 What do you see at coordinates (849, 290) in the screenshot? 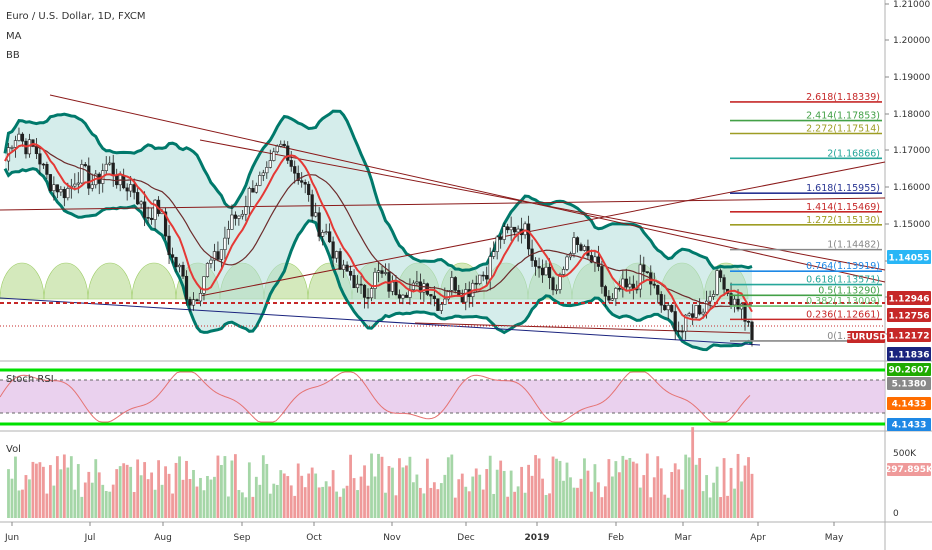
I see `fib-label: 0.5(1.13290)` at bounding box center [849, 290].